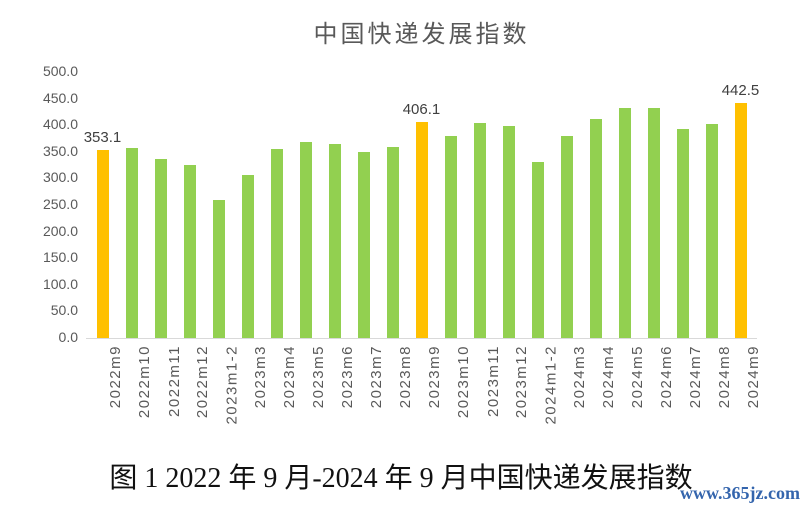  I want to click on figure-caption: 图 1 2022 年 9 月-2024 年 9 月中国快递发展指数, so click(401, 478).